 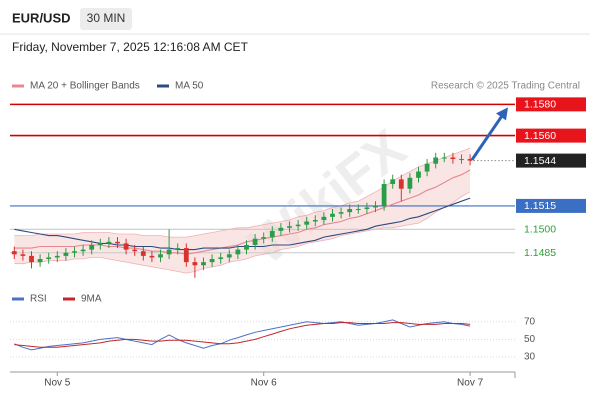 What do you see at coordinates (57, 383) in the screenshot?
I see `x-tick-label: Nov 5` at bounding box center [57, 383].